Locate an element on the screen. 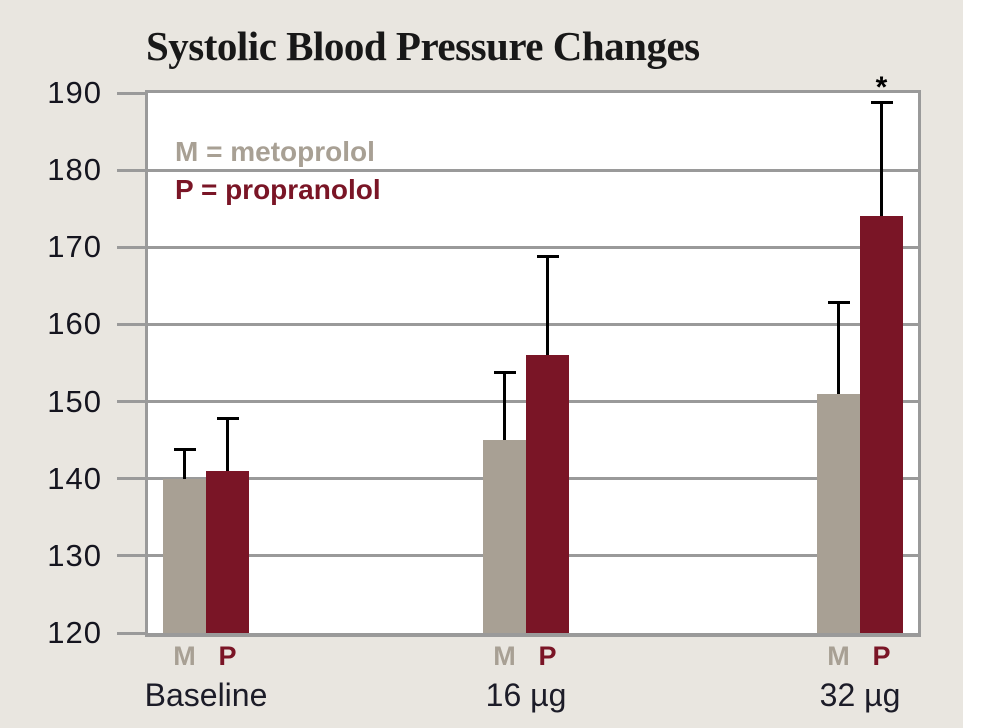 This screenshot has height=728, width=982. bar-letter-P-32 µg: P is located at coordinates (881, 656).